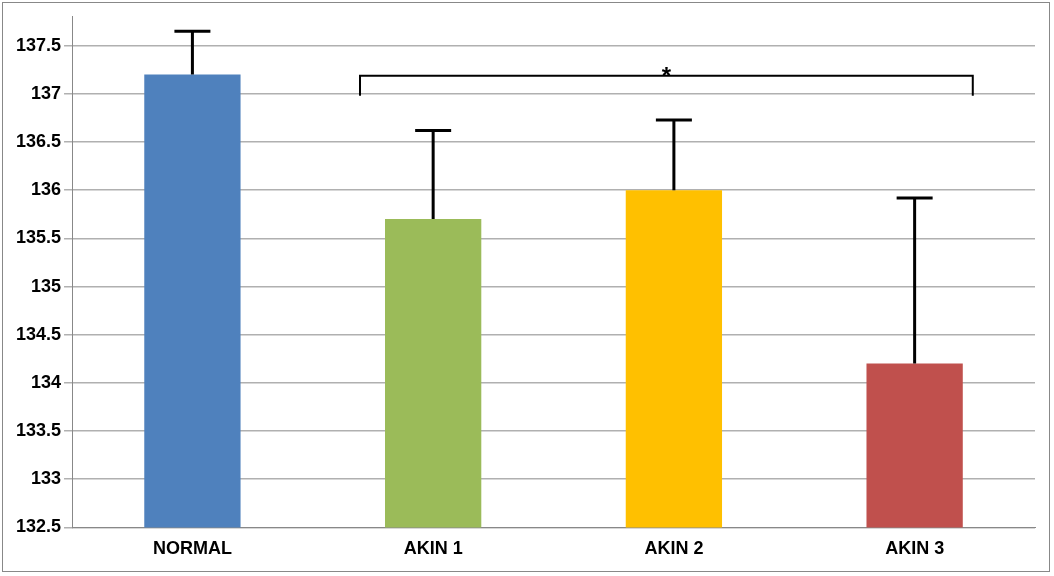 This screenshot has width=1054, height=576. I want to click on y-tick-label: 137.5, so click(39, 44).